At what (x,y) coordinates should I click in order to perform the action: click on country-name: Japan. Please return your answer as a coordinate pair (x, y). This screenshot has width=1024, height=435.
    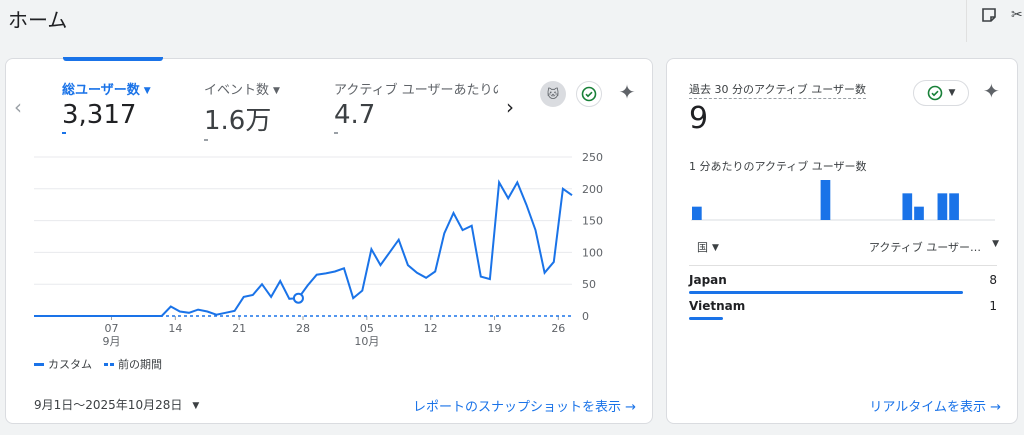
    Looking at the image, I should click on (708, 280).